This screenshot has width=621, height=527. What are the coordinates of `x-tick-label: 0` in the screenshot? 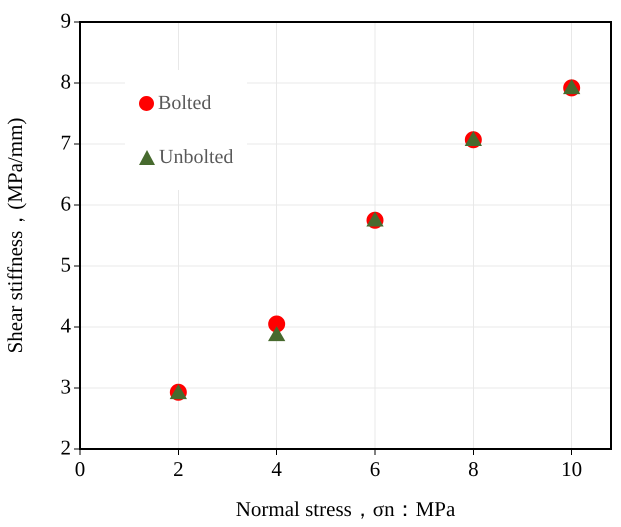 It's located at (80, 469).